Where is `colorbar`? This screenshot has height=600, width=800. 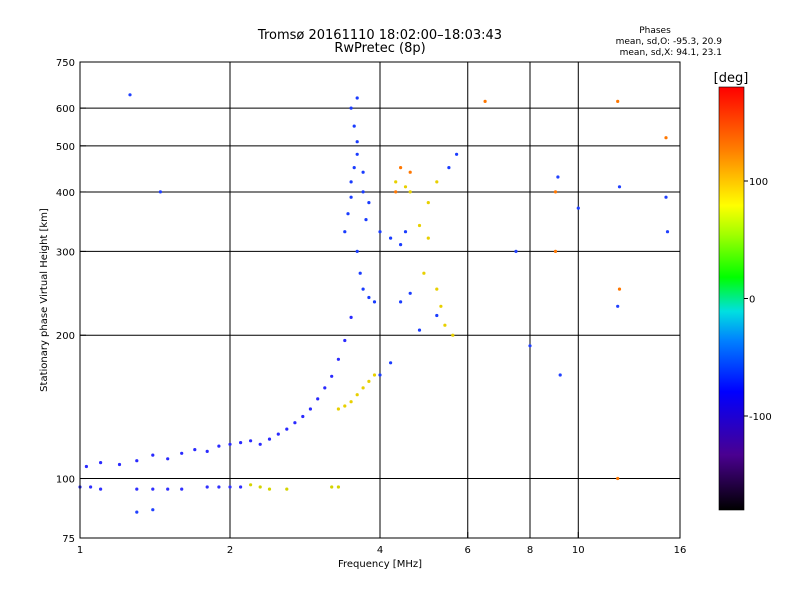
colorbar is located at coordinates (731, 298).